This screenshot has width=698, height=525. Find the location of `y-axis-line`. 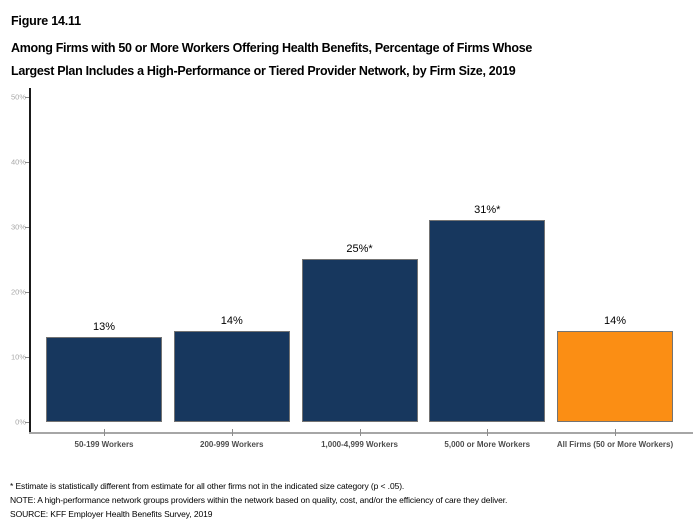

y-axis-line is located at coordinates (30, 261).